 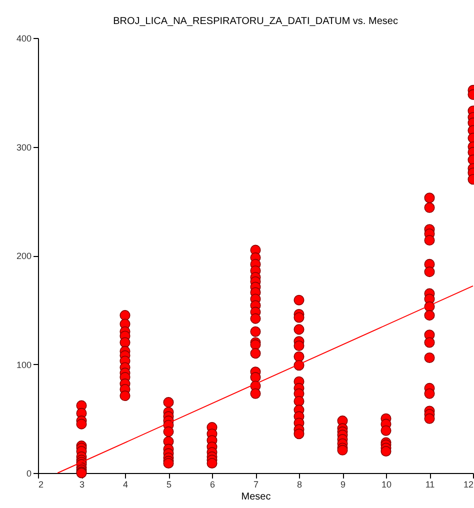 What do you see at coordinates (125, 485) in the screenshot?
I see `x-tick-label: 4` at bounding box center [125, 485].